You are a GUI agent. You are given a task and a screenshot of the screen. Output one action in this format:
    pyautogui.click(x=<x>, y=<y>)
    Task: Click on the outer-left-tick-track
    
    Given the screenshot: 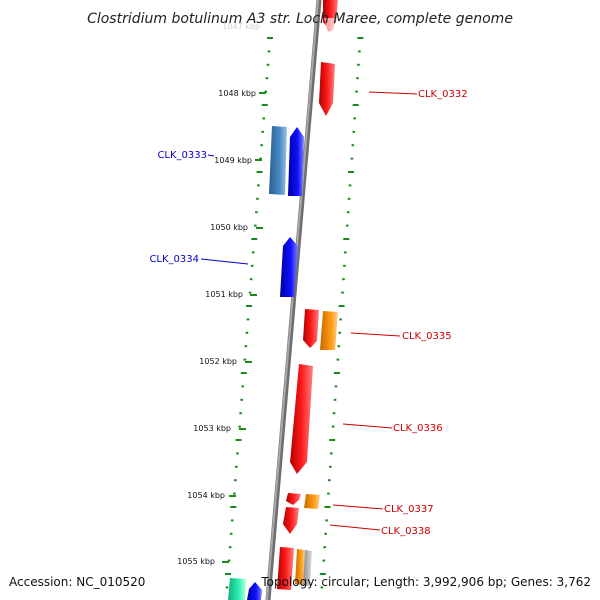 What is the action you would take?
    pyautogui.click(x=249, y=313)
    